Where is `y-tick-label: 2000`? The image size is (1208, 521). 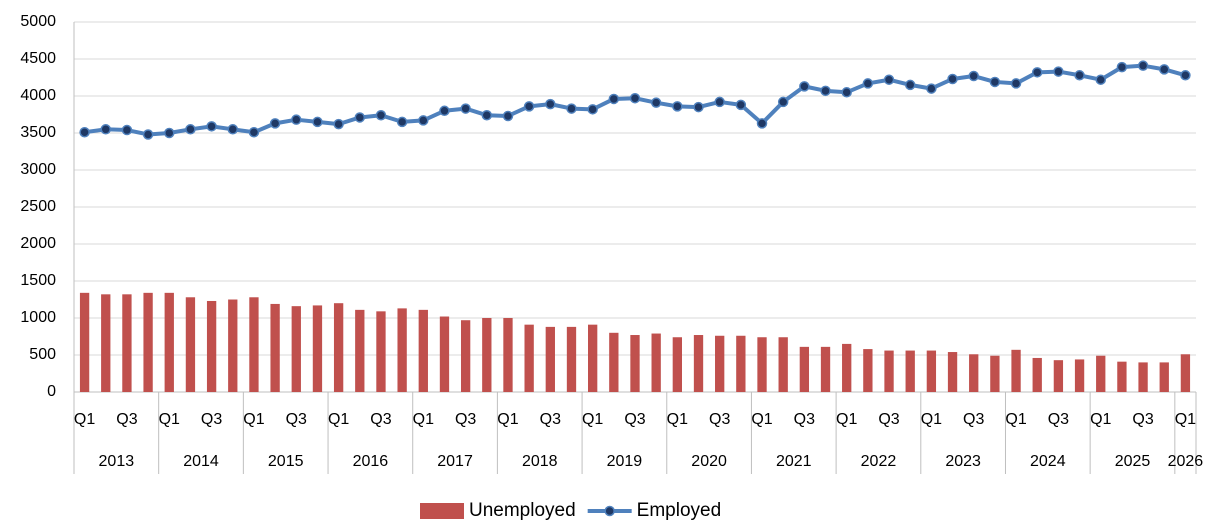 y-tick-label: 2000 is located at coordinates (38, 243).